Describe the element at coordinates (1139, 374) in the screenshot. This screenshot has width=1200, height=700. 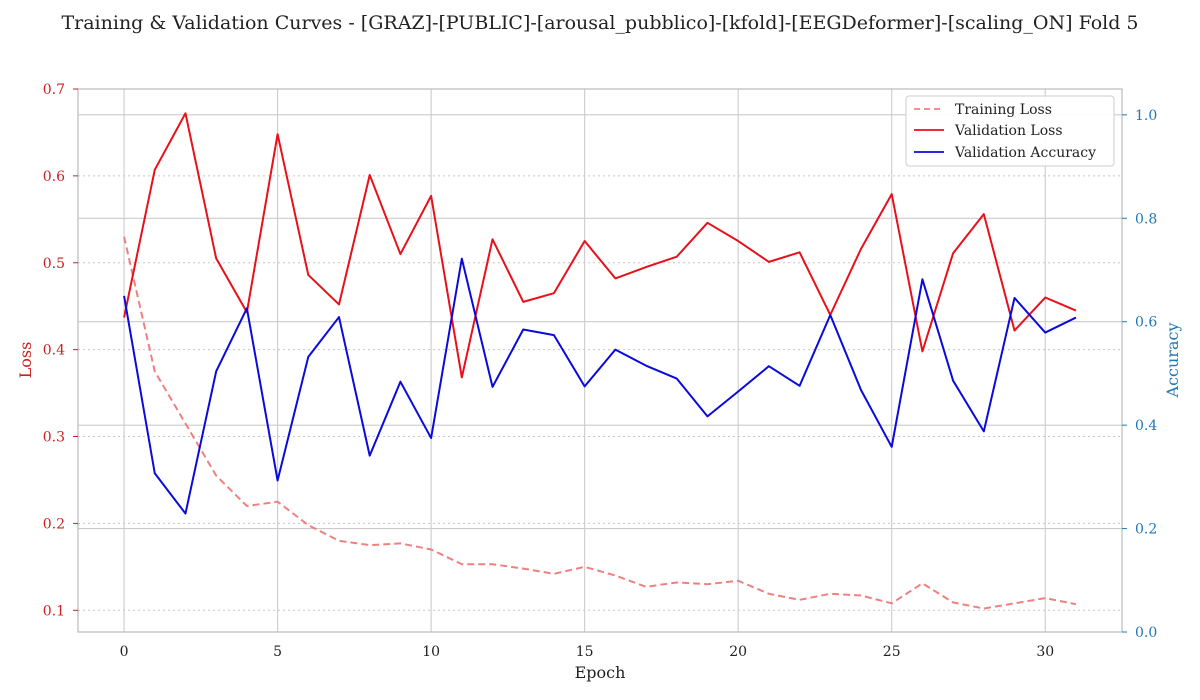
I see `y-axis-right: 0.0 0.2 0.4 0.6 0.8 1.0` at that location.